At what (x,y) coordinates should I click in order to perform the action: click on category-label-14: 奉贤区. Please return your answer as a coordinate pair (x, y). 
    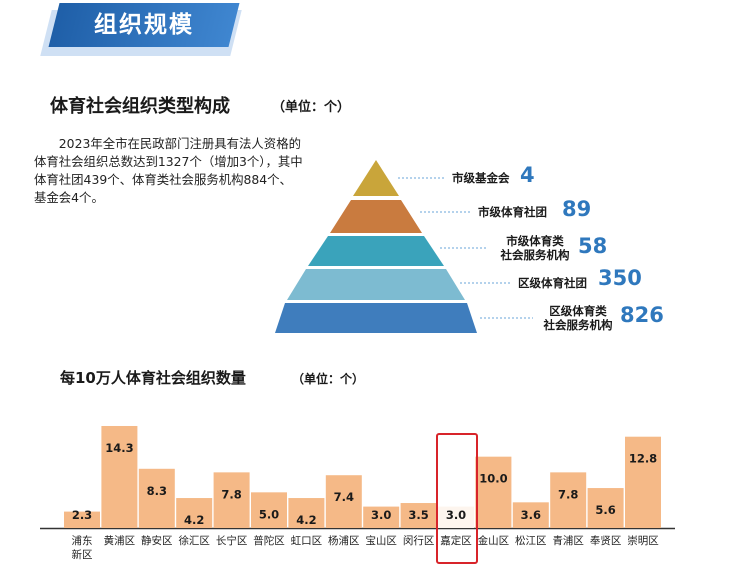
    Looking at the image, I should click on (606, 540).